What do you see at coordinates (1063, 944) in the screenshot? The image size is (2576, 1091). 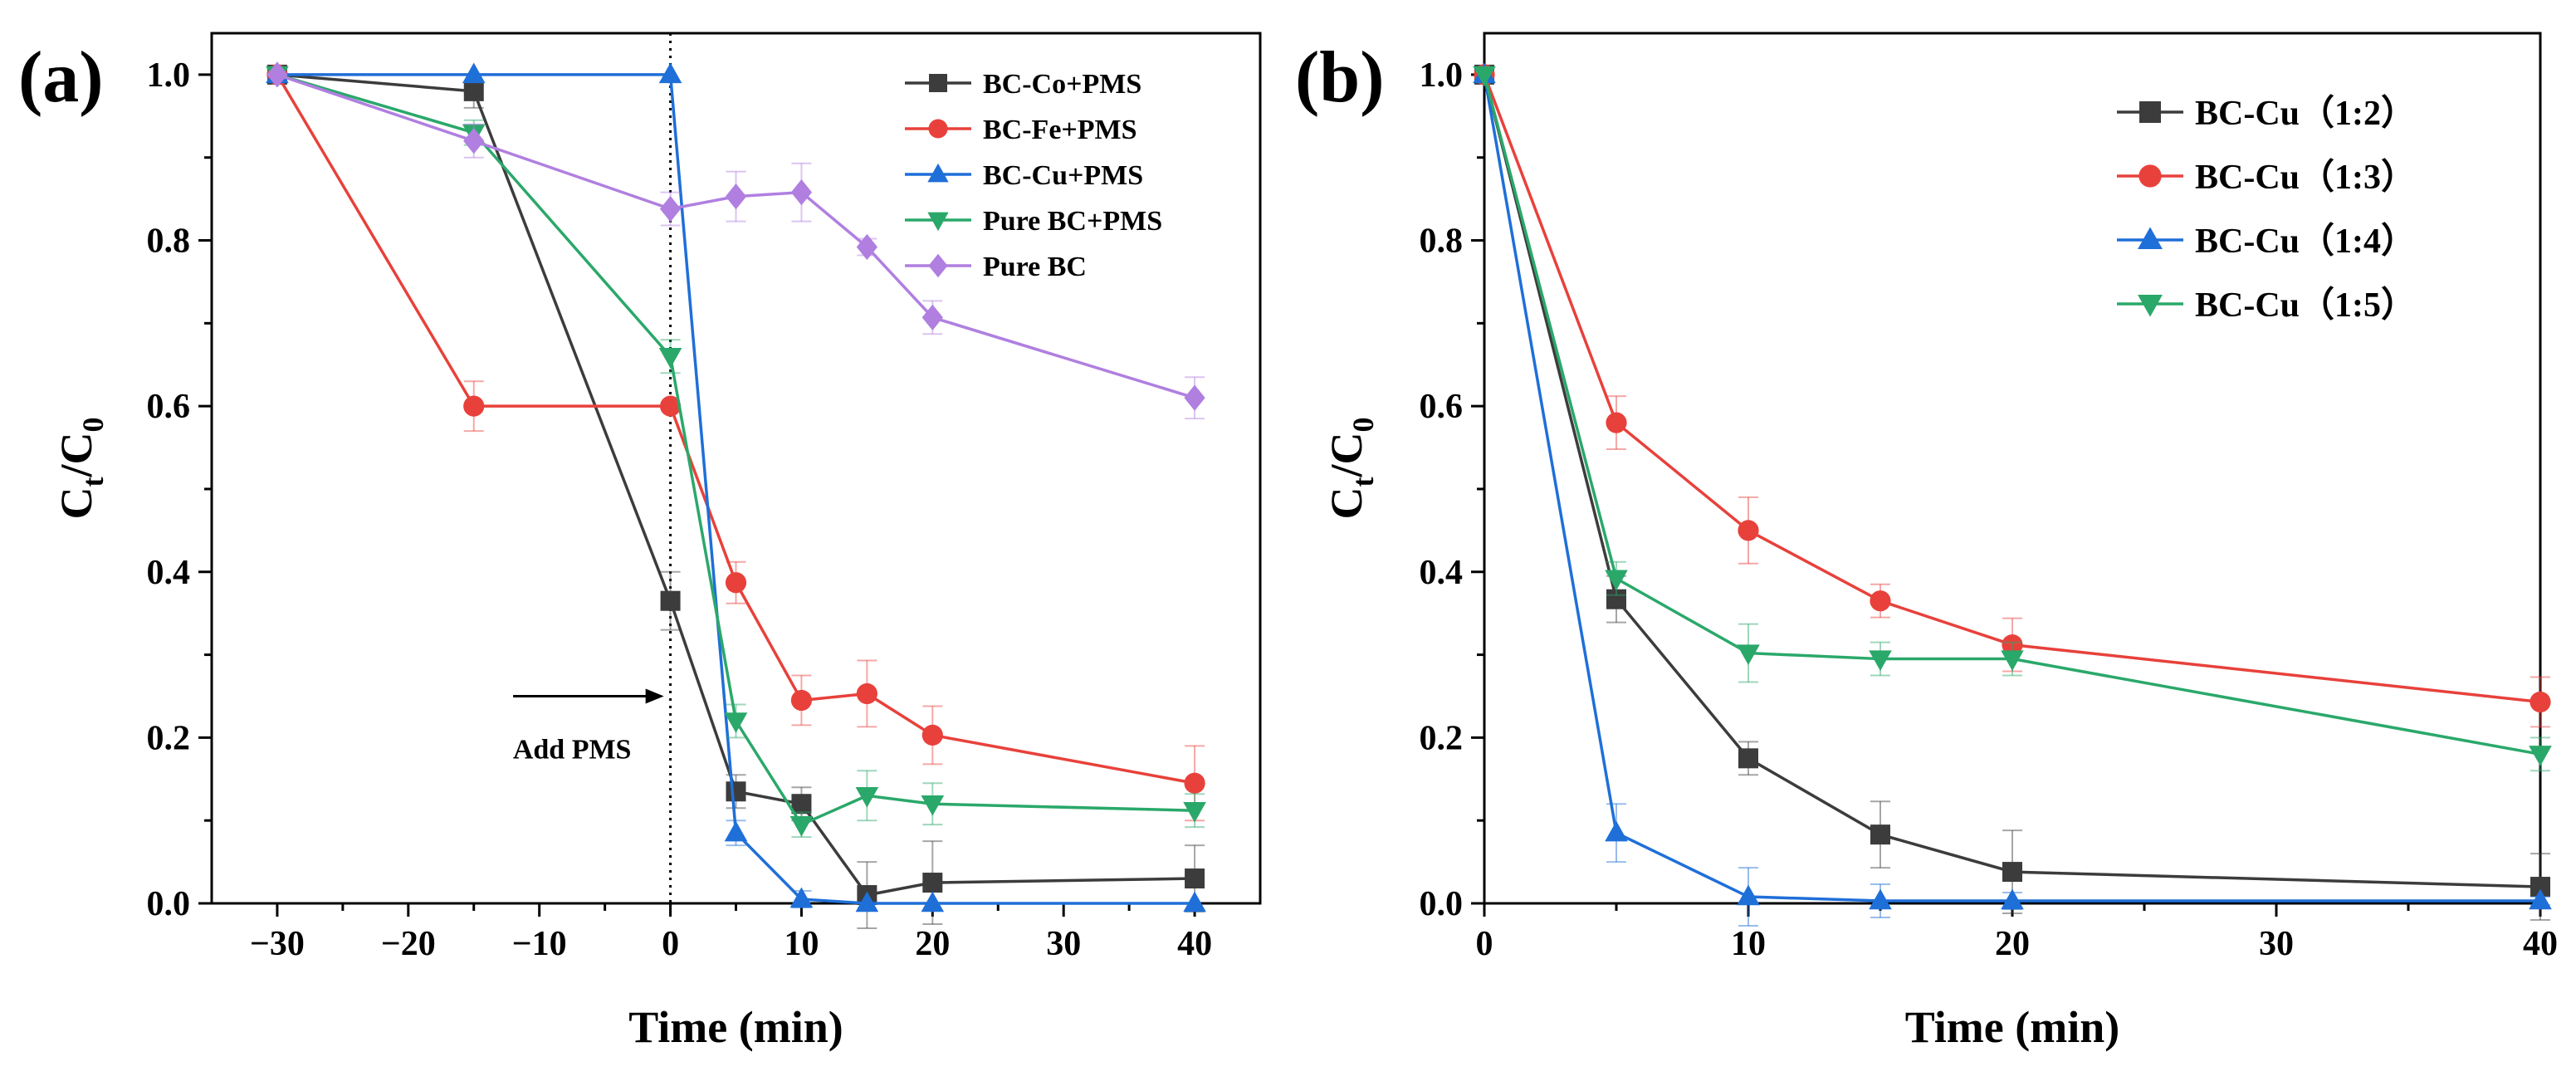 I see `x-tick-label: 30` at bounding box center [1063, 944].